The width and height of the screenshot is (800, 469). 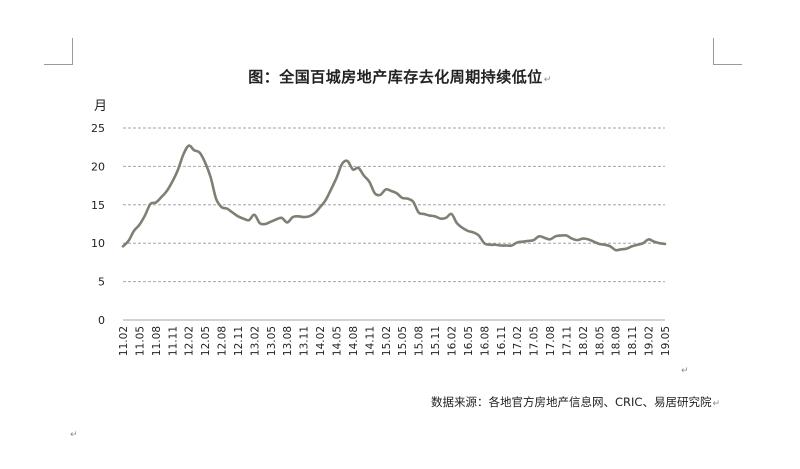 What do you see at coordinates (206, 341) in the screenshot?
I see `x-tick-label: 12.05` at bounding box center [206, 341].